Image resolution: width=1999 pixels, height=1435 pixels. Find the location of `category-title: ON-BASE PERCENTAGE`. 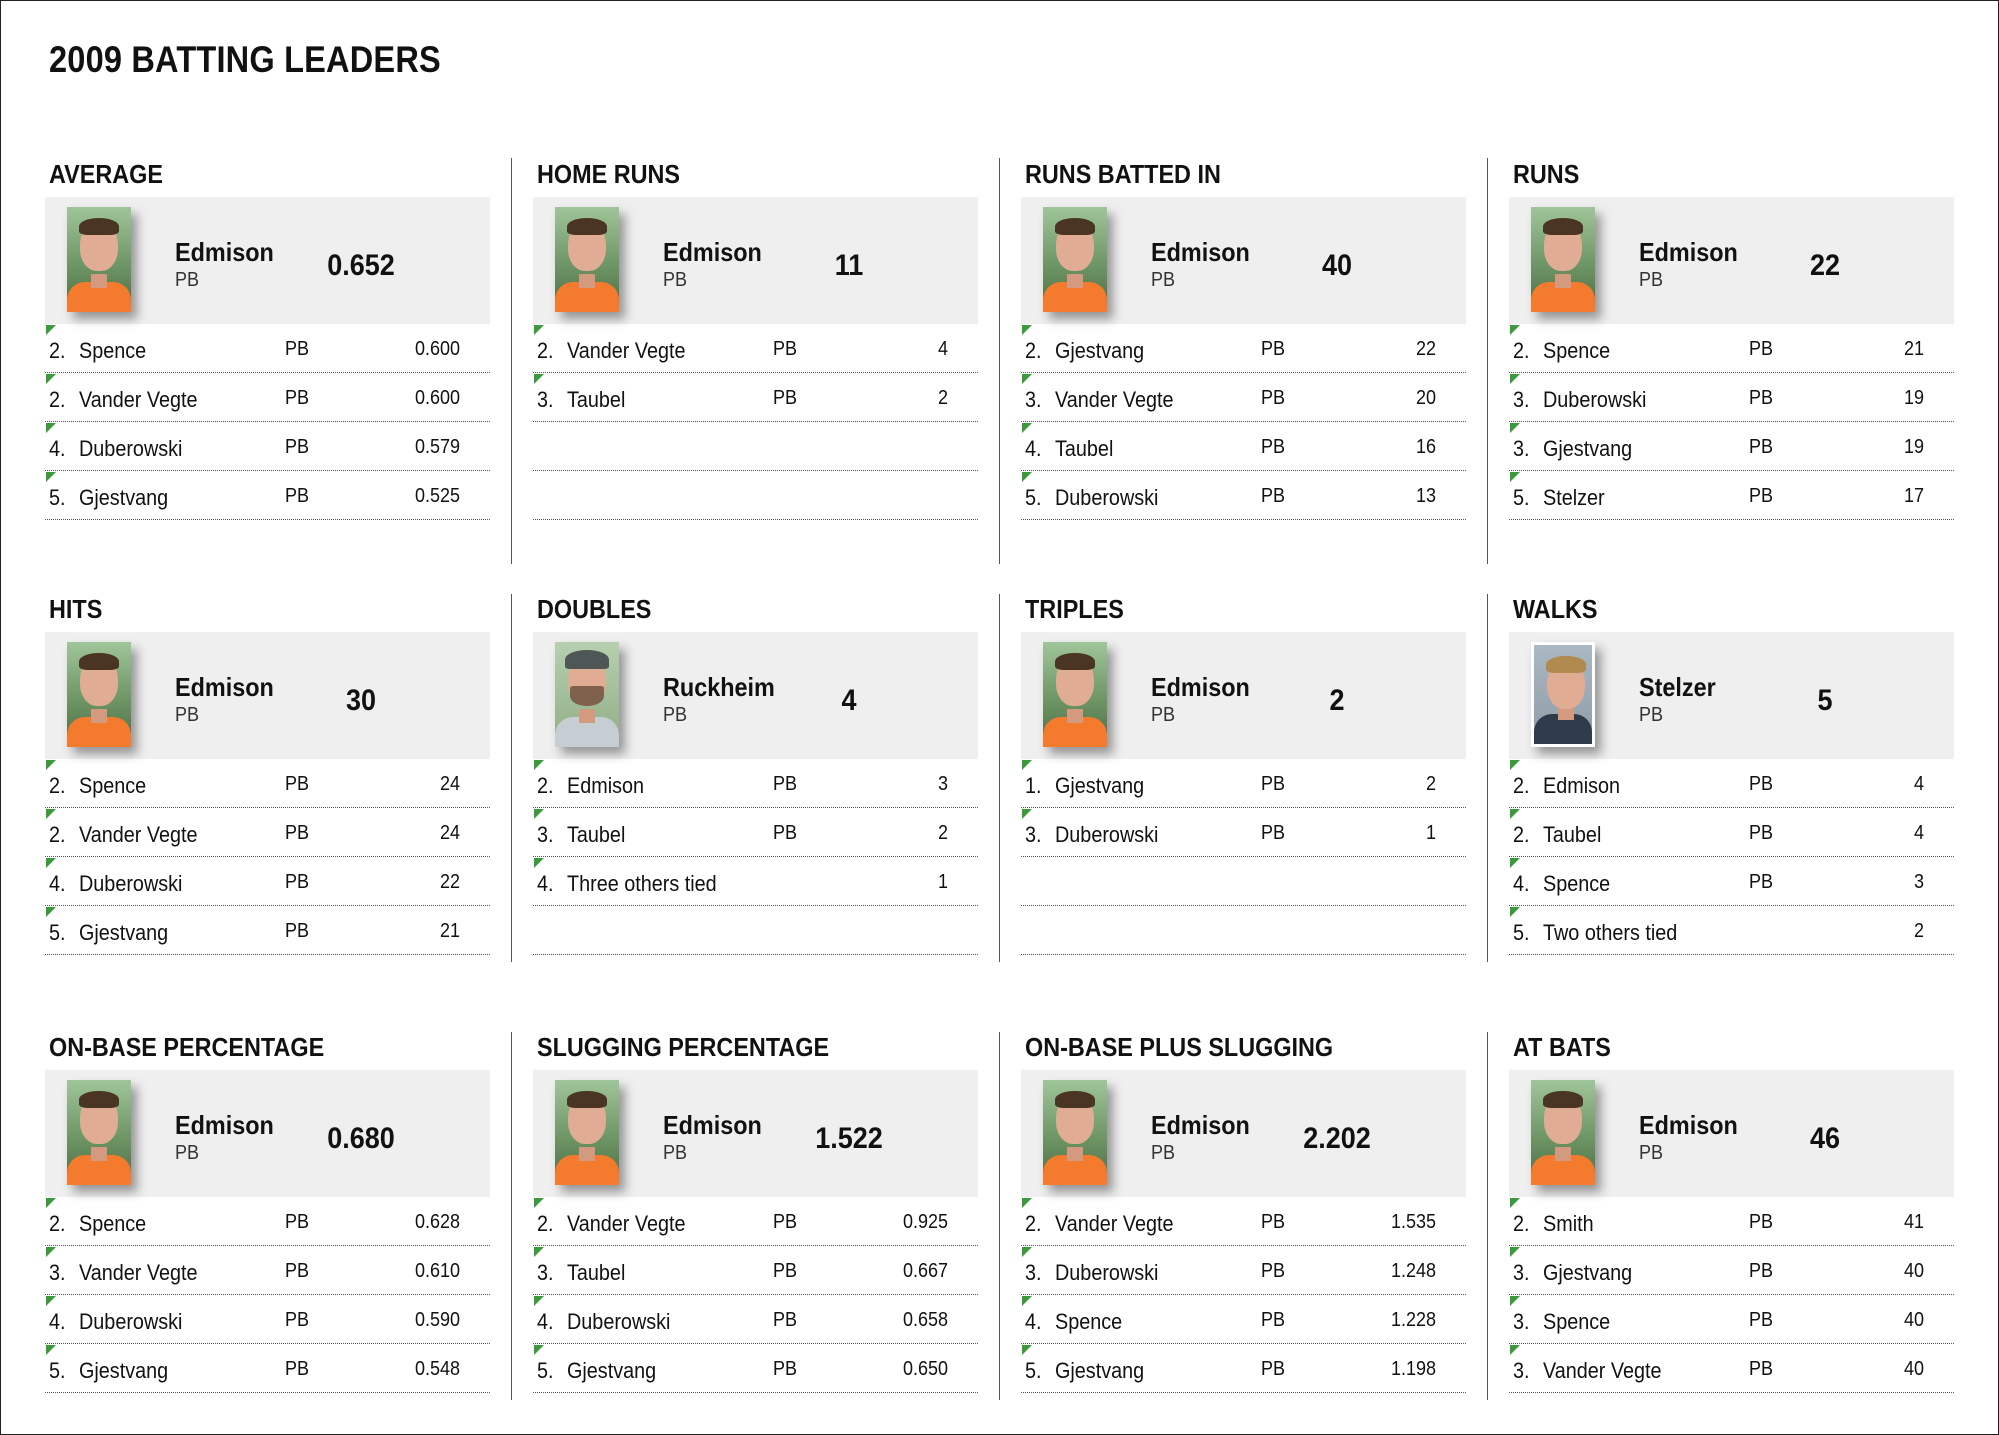

category-title: ON-BASE PERCENTAGE is located at coordinates (187, 1047).